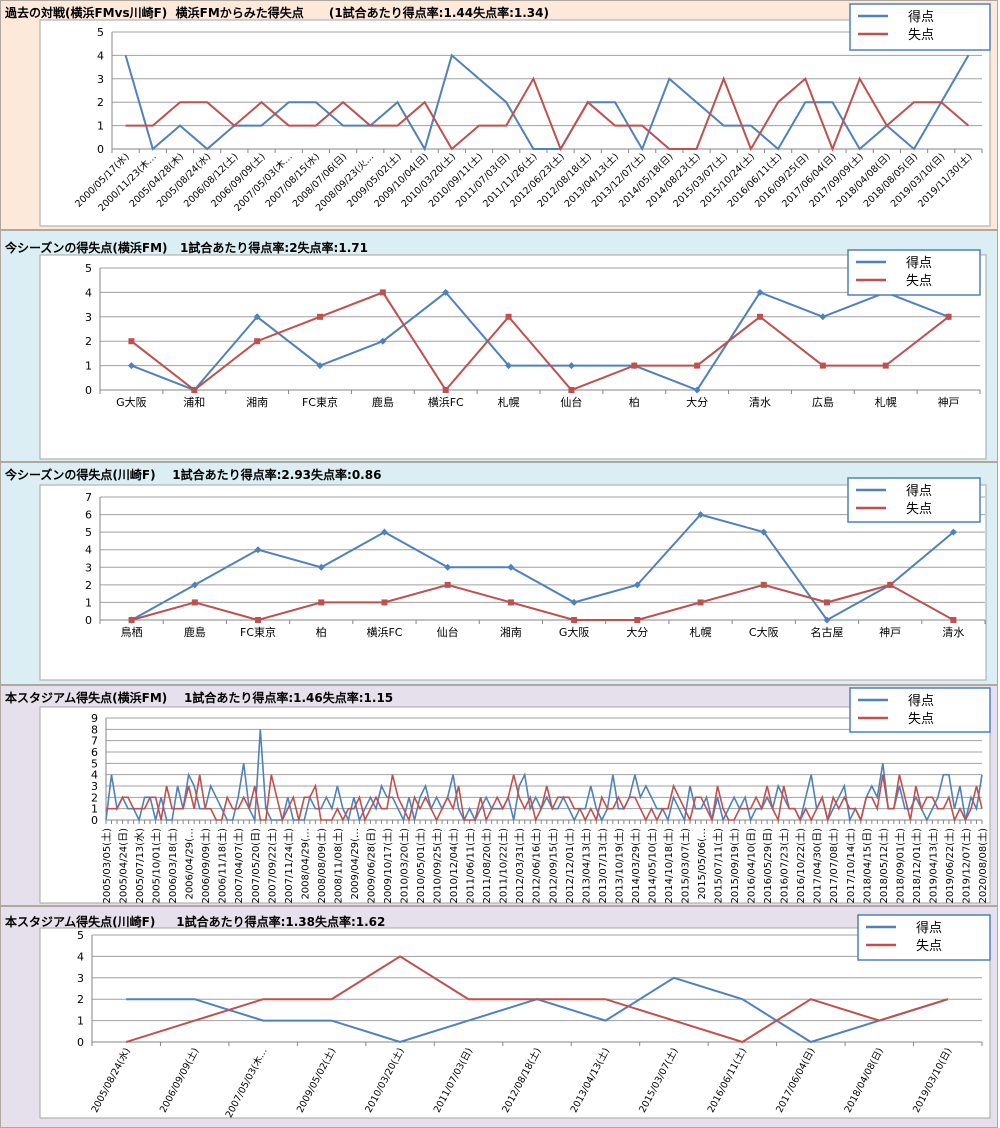  What do you see at coordinates (288, 866) in the screenshot?
I see `x-tick-label: 2007/11/24(土)` at bounding box center [288, 866].